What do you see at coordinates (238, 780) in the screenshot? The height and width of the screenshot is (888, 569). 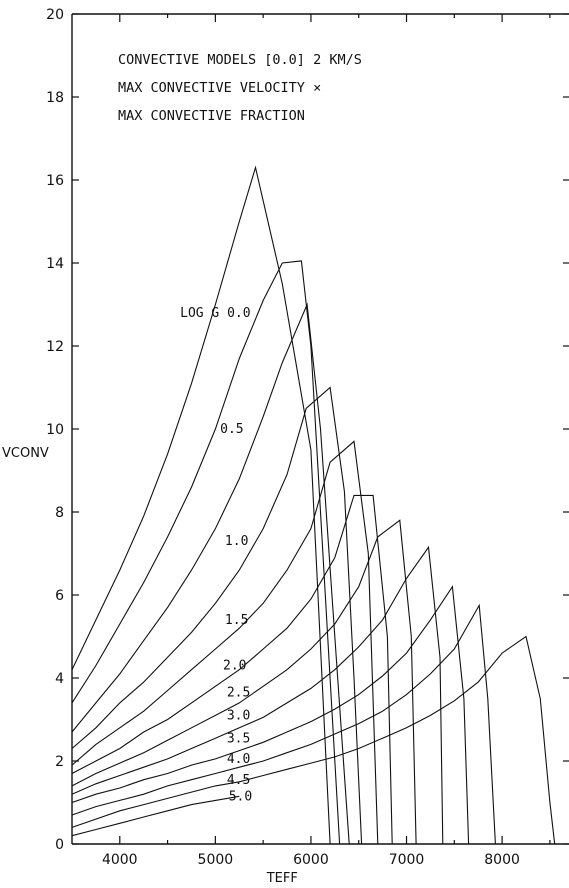 I see `series-label: 4.5` at bounding box center [238, 780].